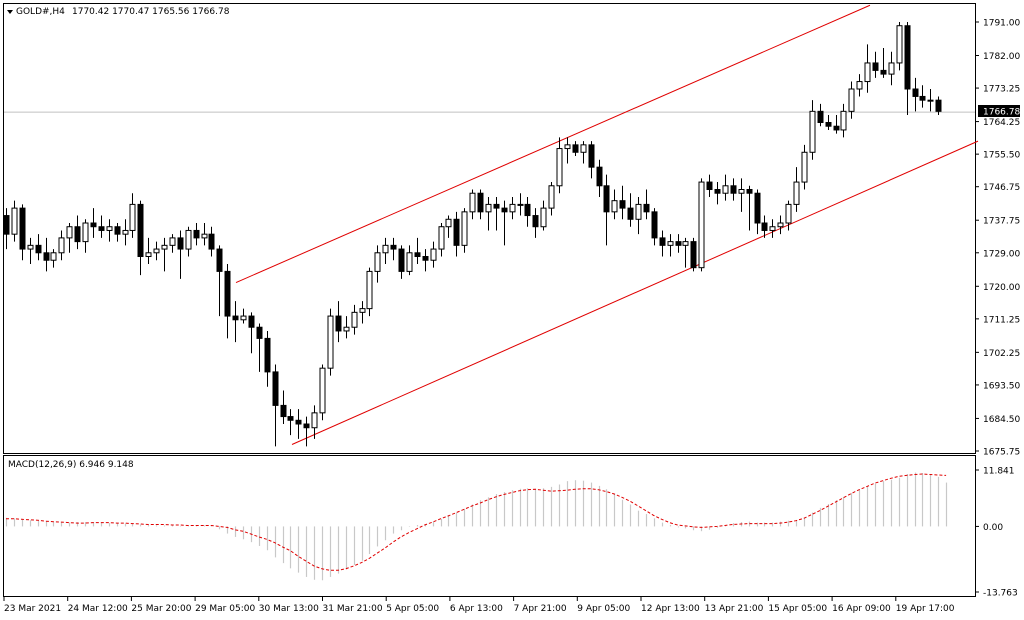 This screenshot has height=620, width=1024. What do you see at coordinates (32, 609) in the screenshot?
I see `time-tick-label: 23 Mar 2021` at bounding box center [32, 609].